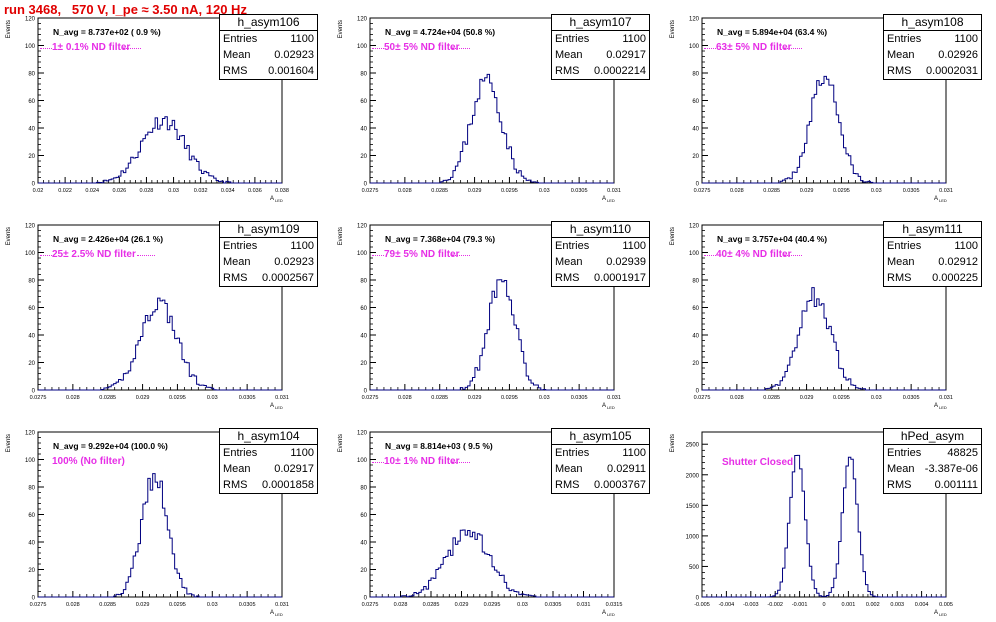  I want to click on stats-value-mean: 0.02912, so click(958, 262).